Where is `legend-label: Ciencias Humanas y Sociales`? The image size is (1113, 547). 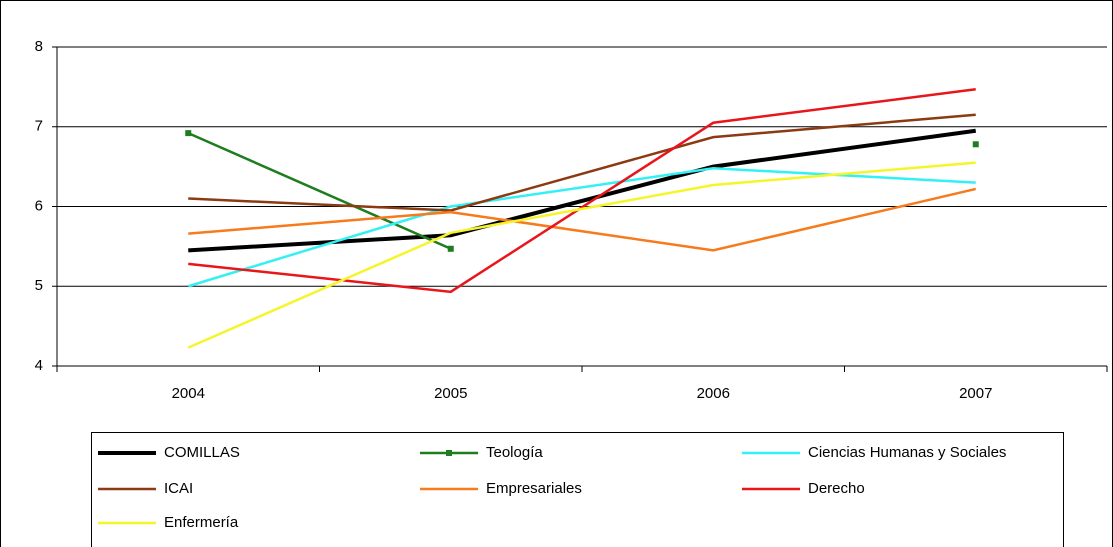
legend-label: Ciencias Humanas y Sociales is located at coordinates (907, 452).